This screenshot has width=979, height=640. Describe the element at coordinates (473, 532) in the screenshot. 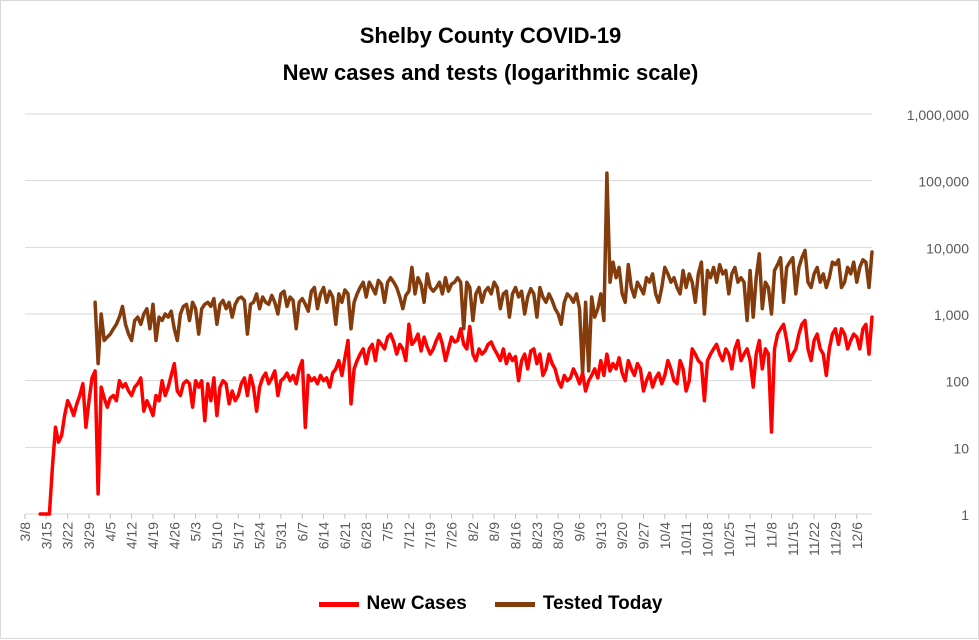

I see `x-tick-label: 8/2` at that location.